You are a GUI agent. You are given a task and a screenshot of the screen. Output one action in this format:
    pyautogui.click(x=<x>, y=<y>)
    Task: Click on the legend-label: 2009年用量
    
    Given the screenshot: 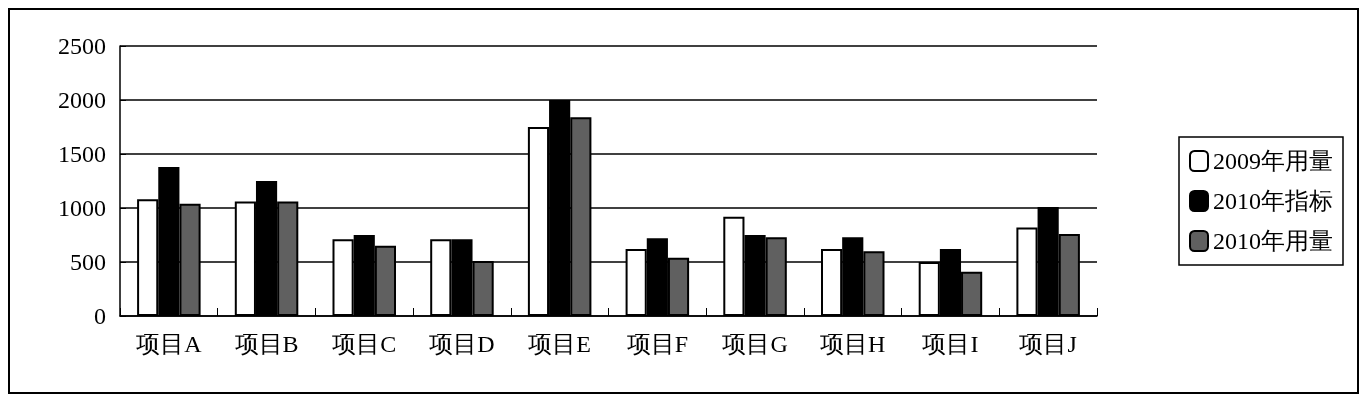 What is the action you would take?
    pyautogui.click(x=1273, y=161)
    